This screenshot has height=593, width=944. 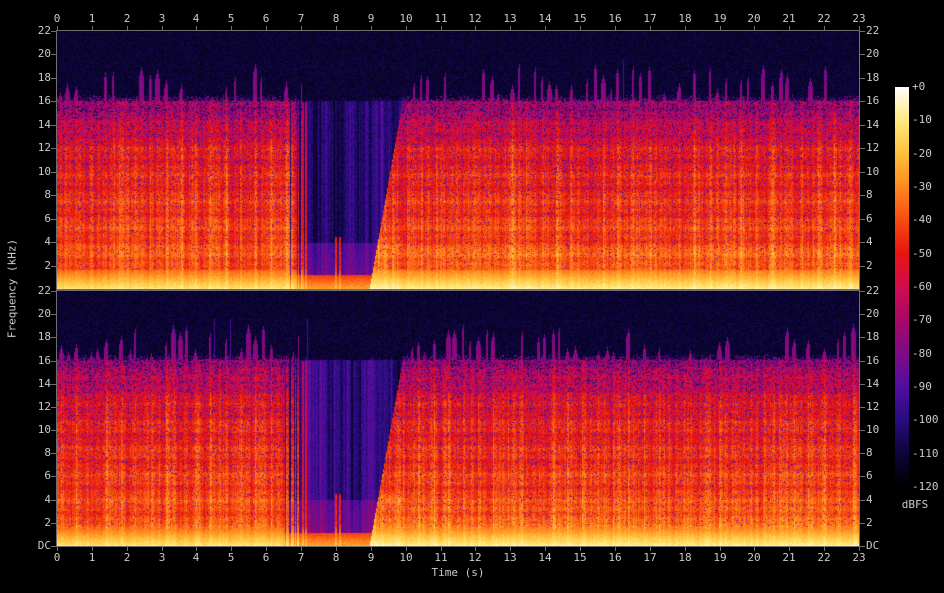 I want to click on freq-tick-label-right: 10, so click(x=873, y=429).